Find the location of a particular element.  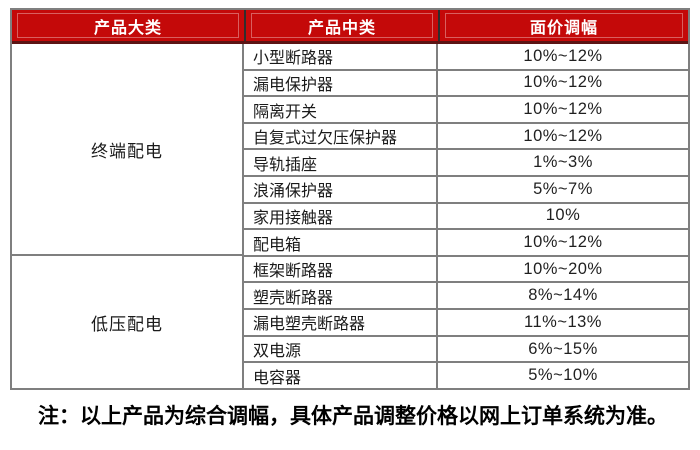

table-row: 导轨插座 1%~3% is located at coordinates (466, 162).